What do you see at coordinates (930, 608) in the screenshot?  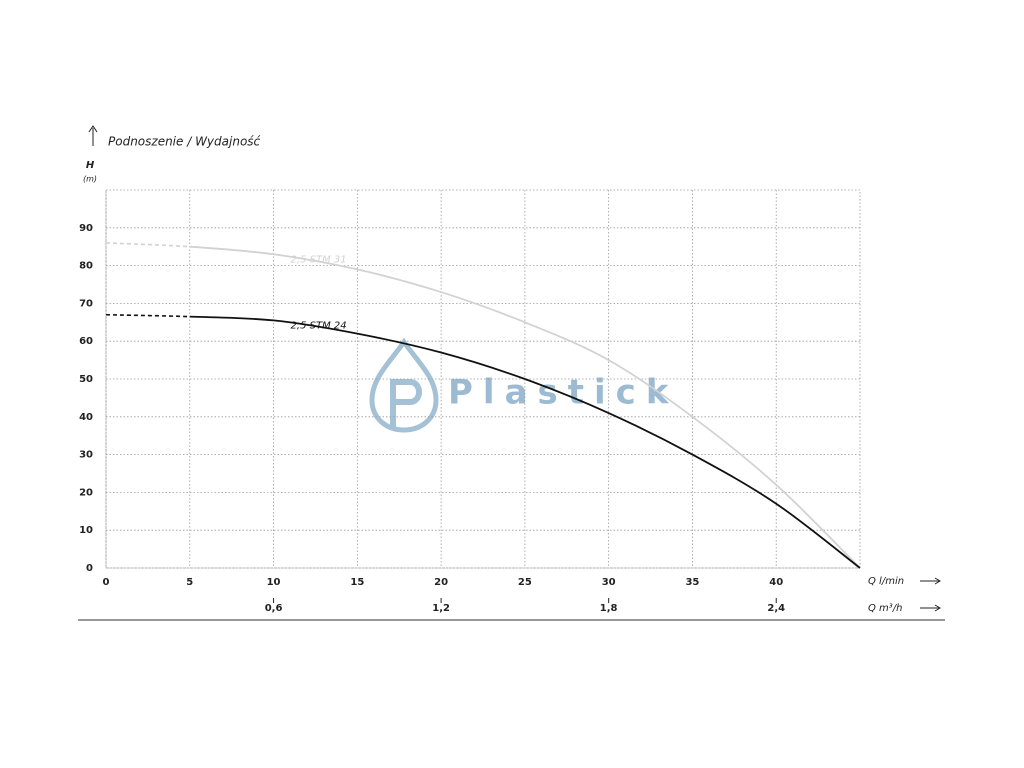 I see `x2-arrow` at bounding box center [930, 608].